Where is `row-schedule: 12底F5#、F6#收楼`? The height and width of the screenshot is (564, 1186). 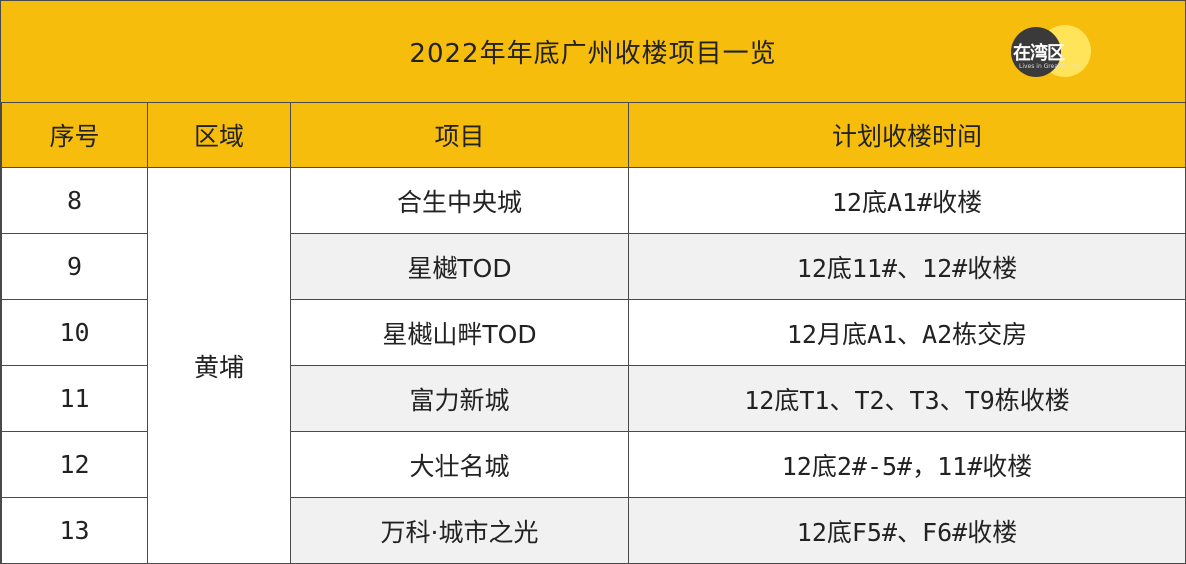
row-schedule: 12底F5#、F6#收楼 is located at coordinates (907, 530).